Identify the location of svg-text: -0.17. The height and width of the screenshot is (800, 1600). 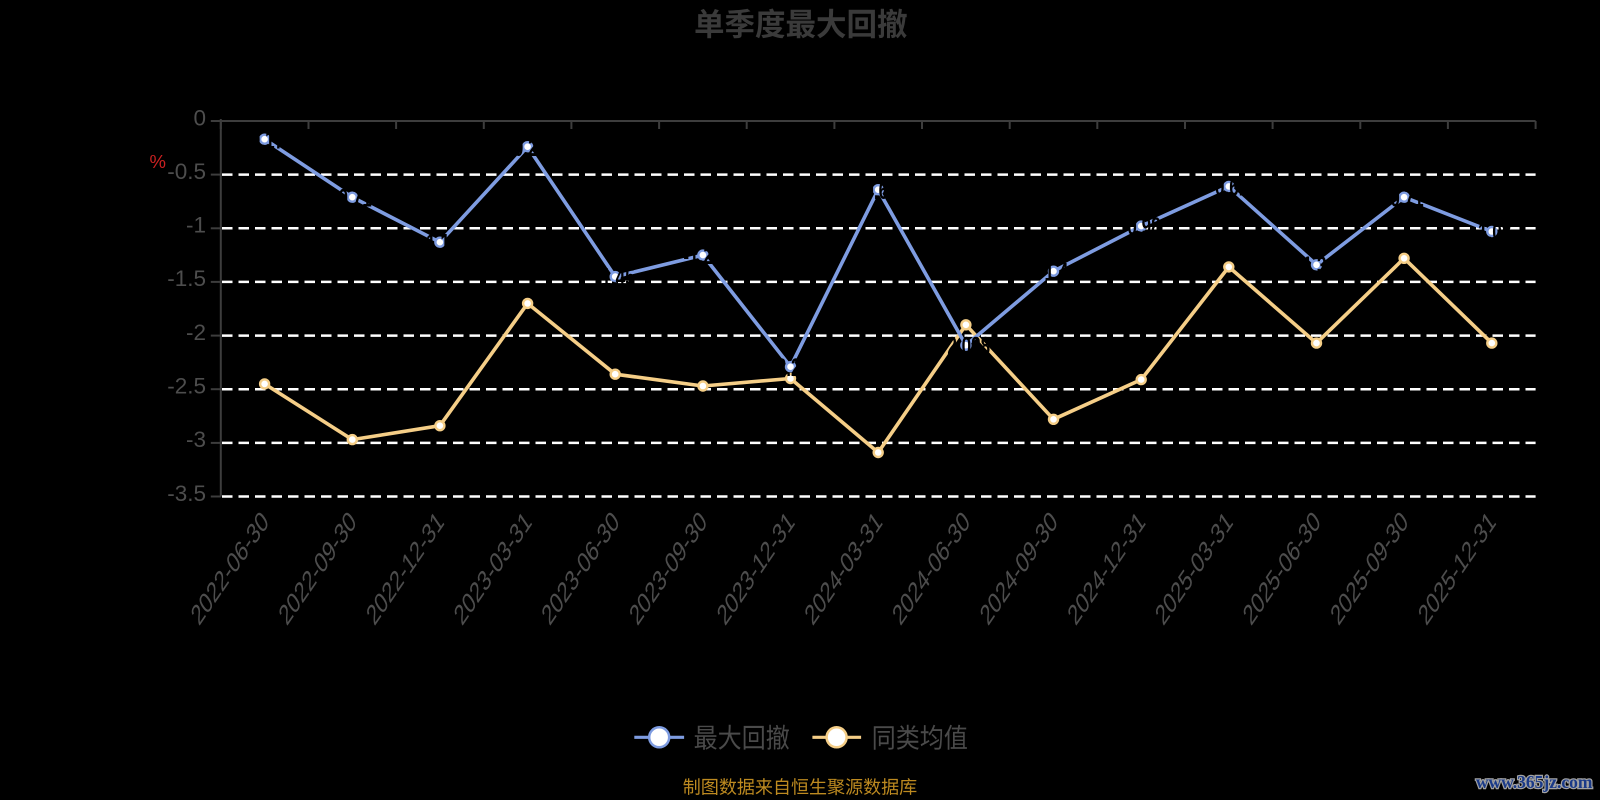
(264, 140).